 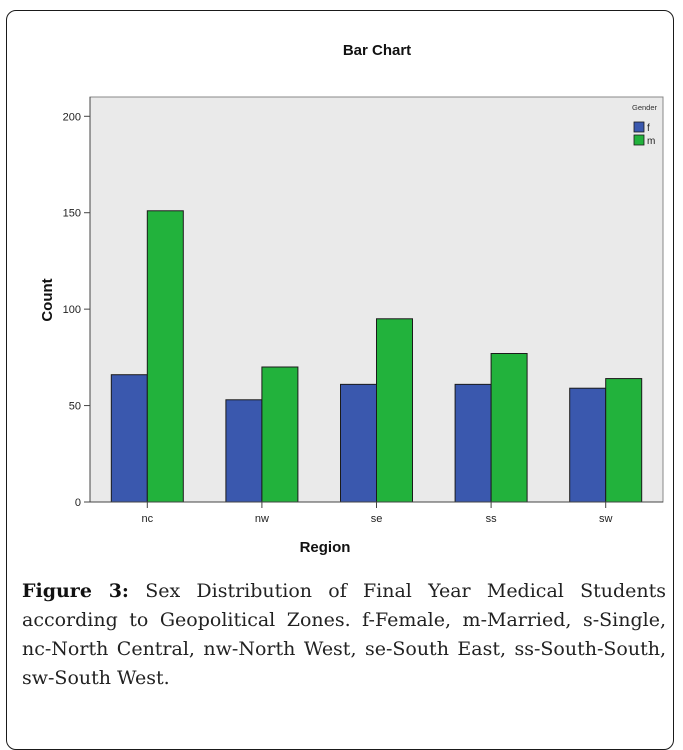 I want to click on x-tick-label: sw, so click(x=606, y=519).